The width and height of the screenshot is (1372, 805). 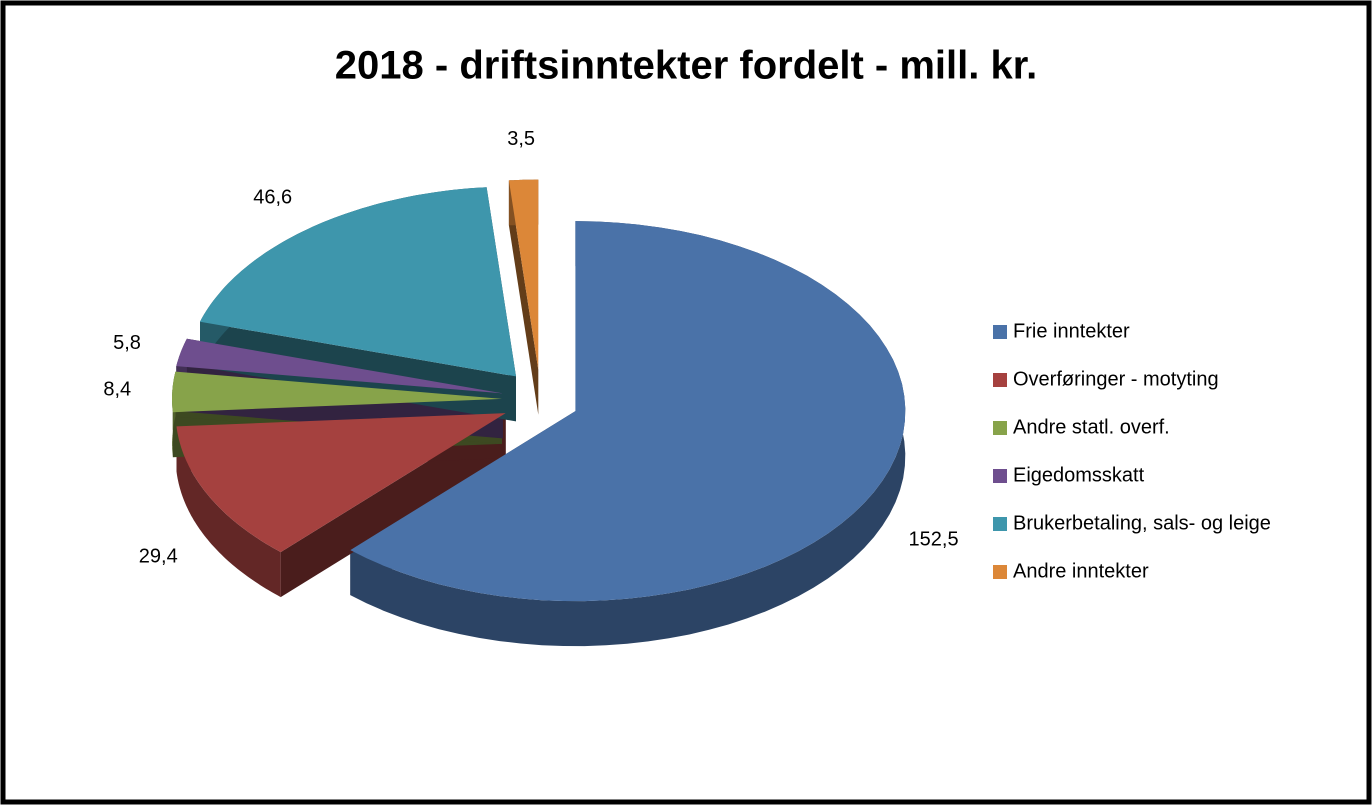 I want to click on legend-label: Brukerbetaling, sals- og leige, so click(x=1142, y=523).